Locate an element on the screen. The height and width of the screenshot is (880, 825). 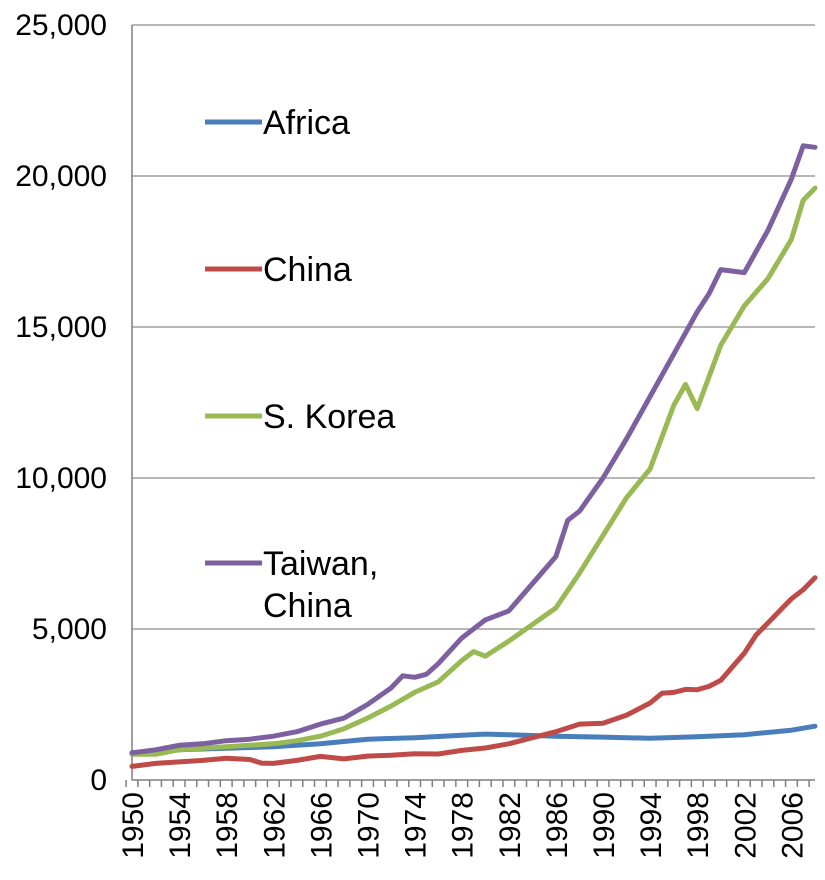
x-tick-label: 1982 is located at coordinates (510, 825).